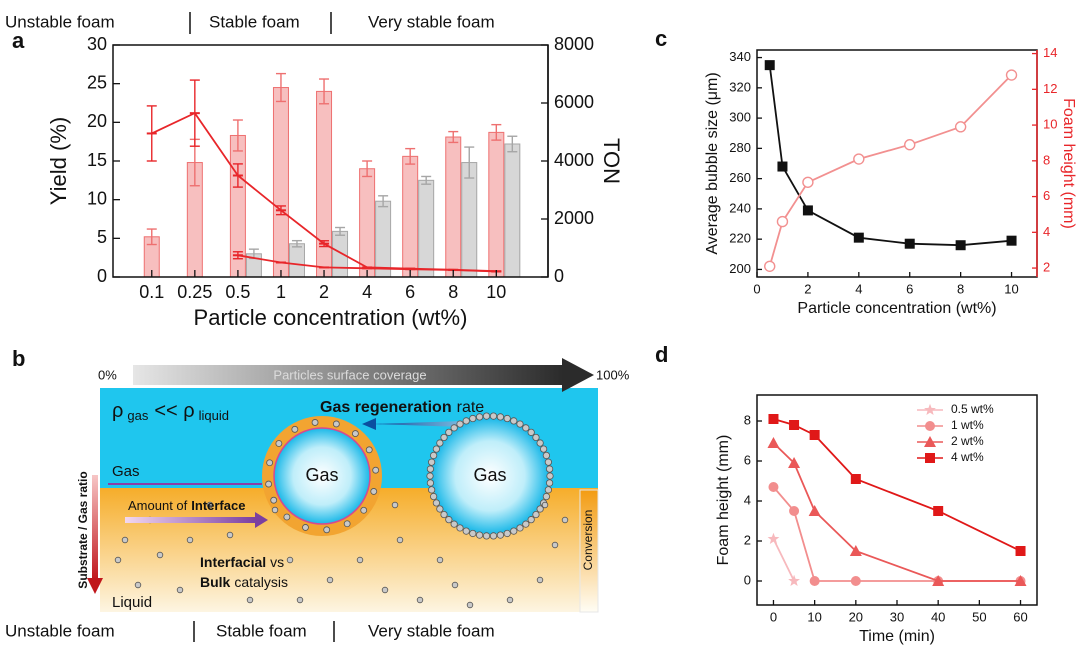 Image resolution: width=1082 pixels, height=646 pixels. Describe the element at coordinates (60, 630) in the screenshot. I see `stage-label: Unstable foam` at that location.